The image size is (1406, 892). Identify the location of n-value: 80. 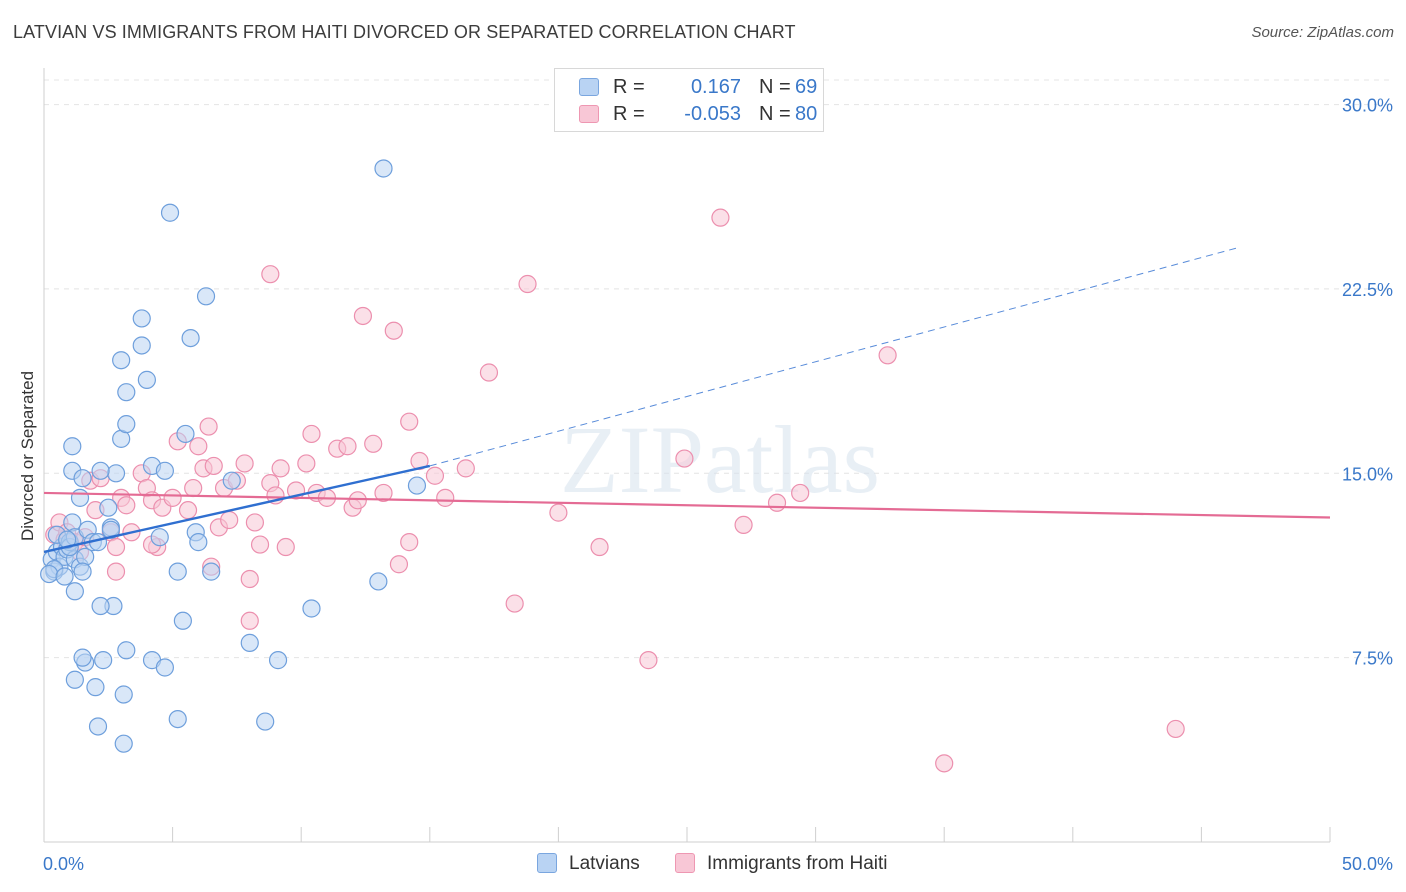
(806, 114).